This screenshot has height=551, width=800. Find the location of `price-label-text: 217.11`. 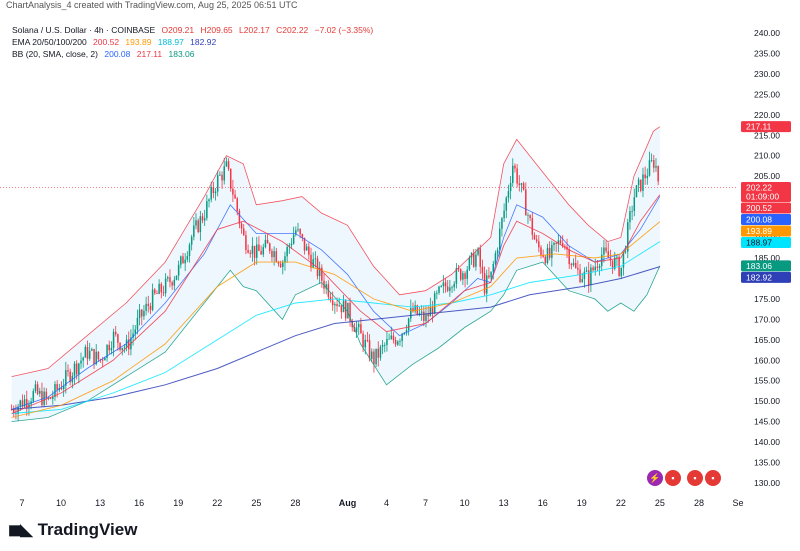

price-label-text: 217.11 is located at coordinates (759, 127).